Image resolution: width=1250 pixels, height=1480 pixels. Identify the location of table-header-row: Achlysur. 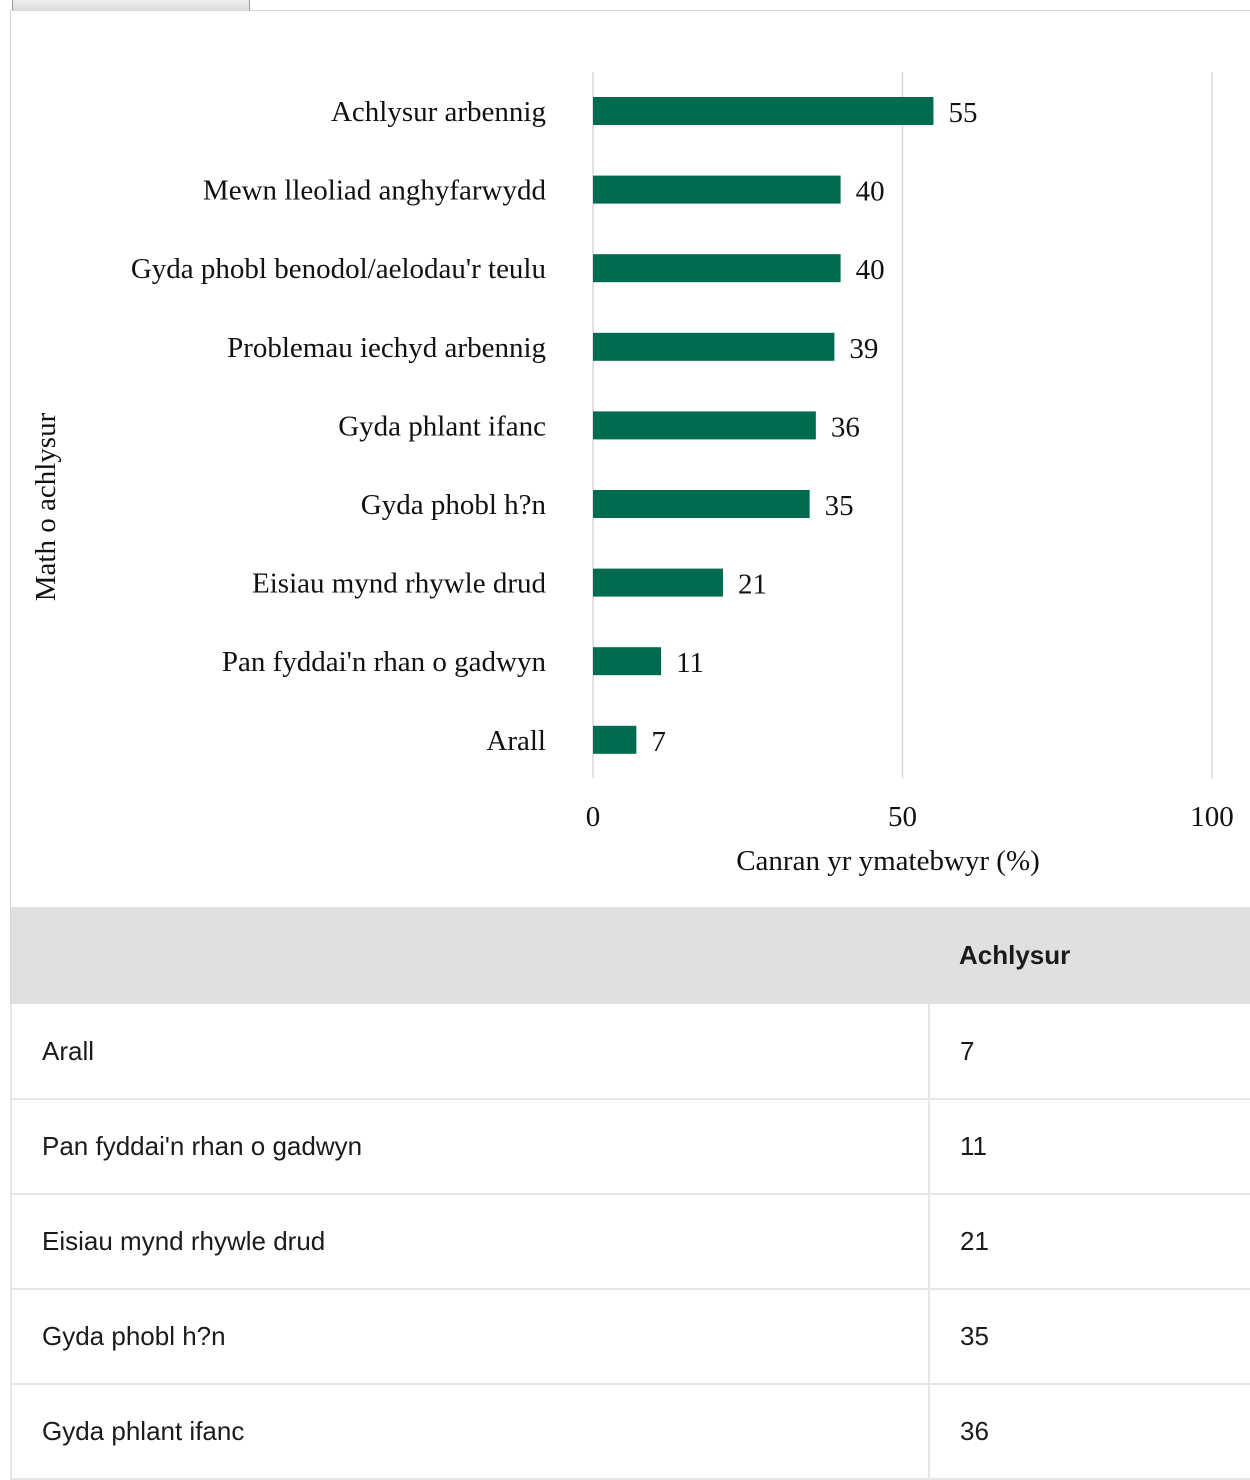
(630, 955).